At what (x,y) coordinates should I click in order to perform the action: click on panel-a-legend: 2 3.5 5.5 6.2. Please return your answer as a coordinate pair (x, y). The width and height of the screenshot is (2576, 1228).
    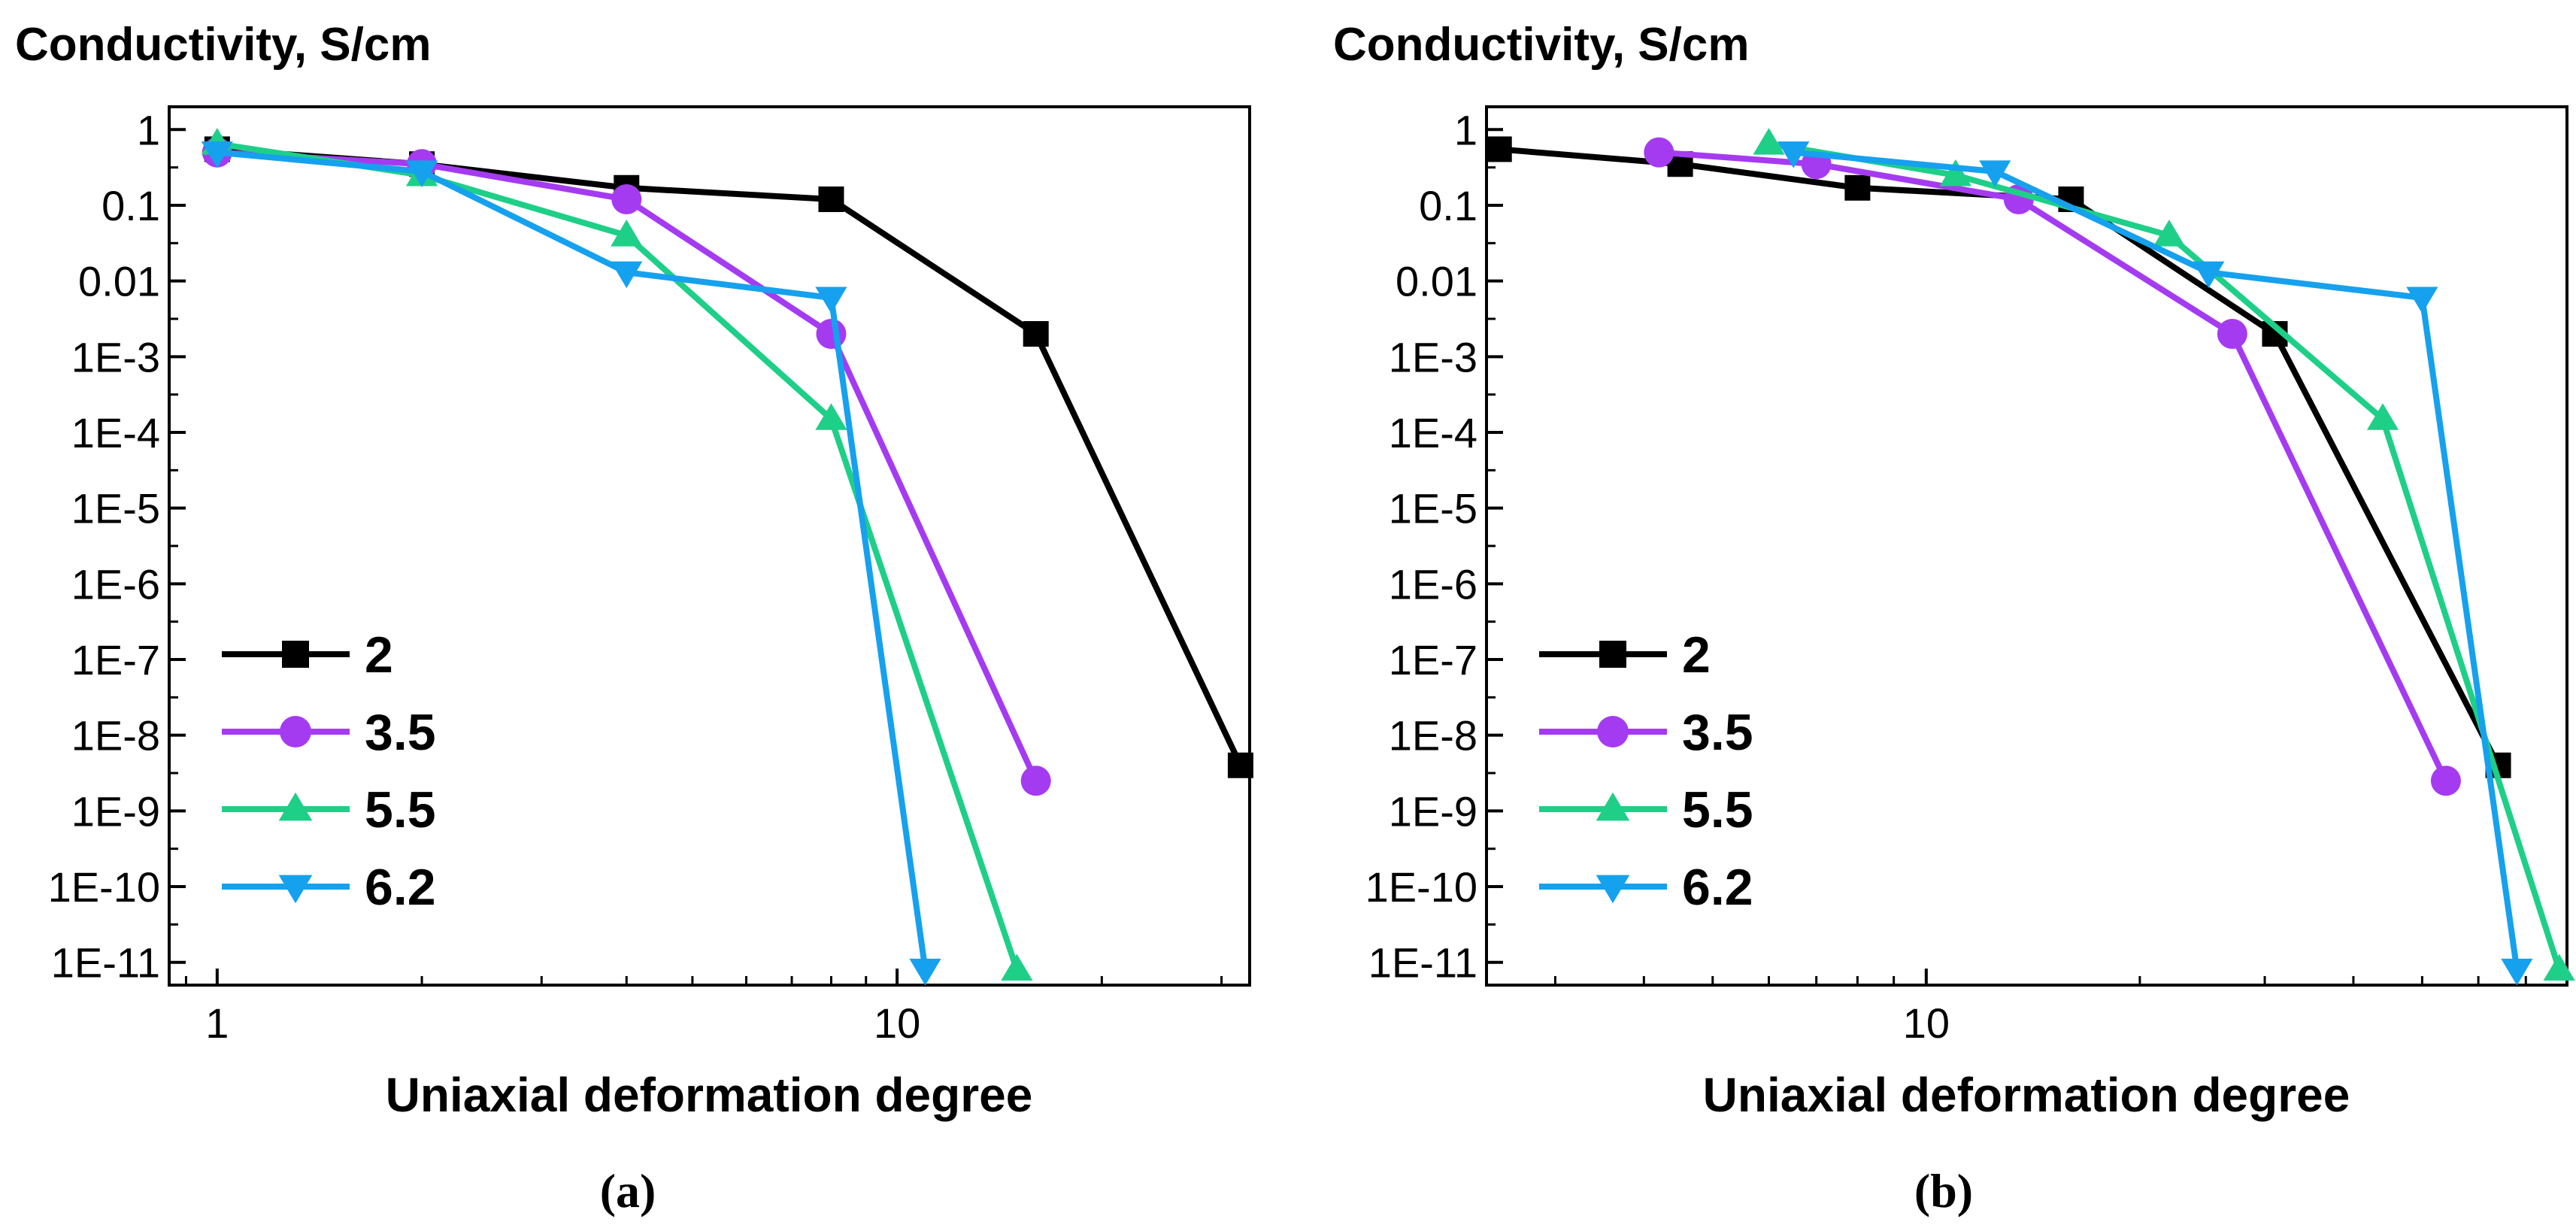
    Looking at the image, I should click on (329, 771).